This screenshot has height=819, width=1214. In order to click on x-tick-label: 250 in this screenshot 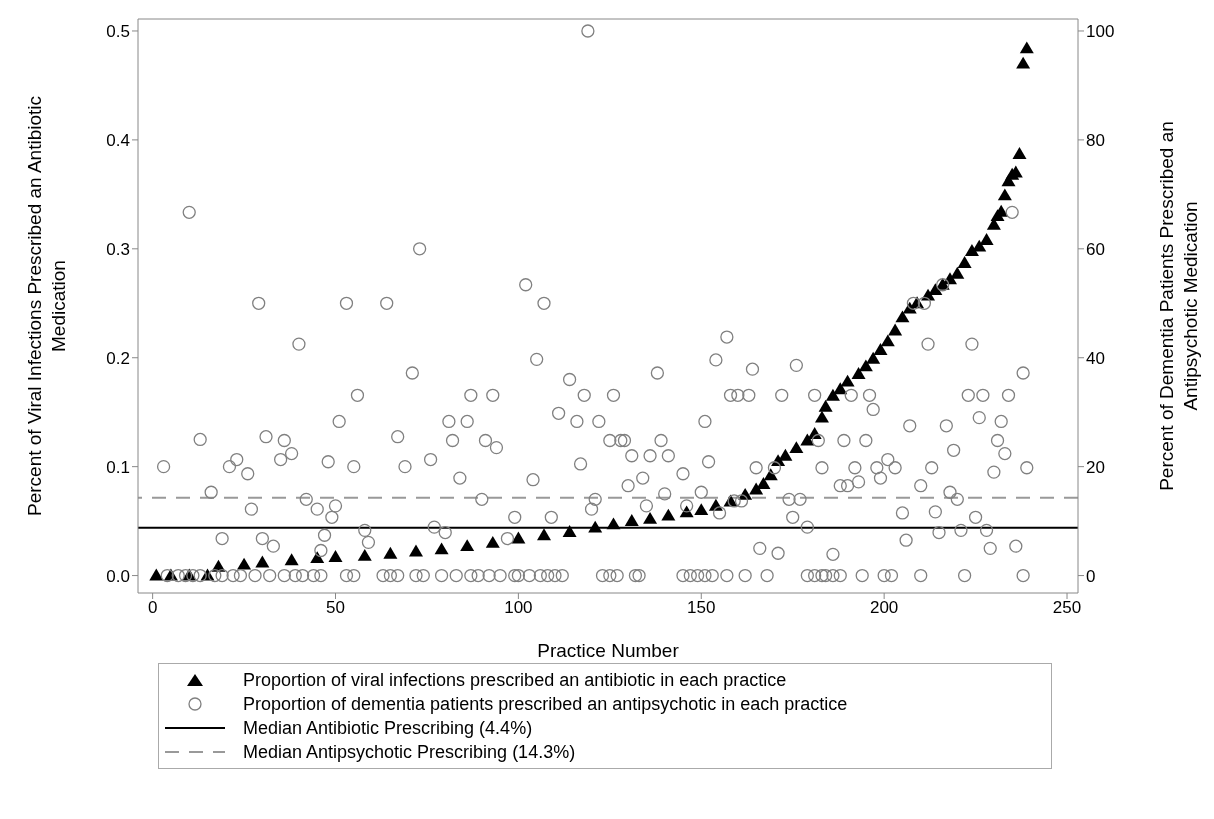, I will do `click(1067, 608)`.